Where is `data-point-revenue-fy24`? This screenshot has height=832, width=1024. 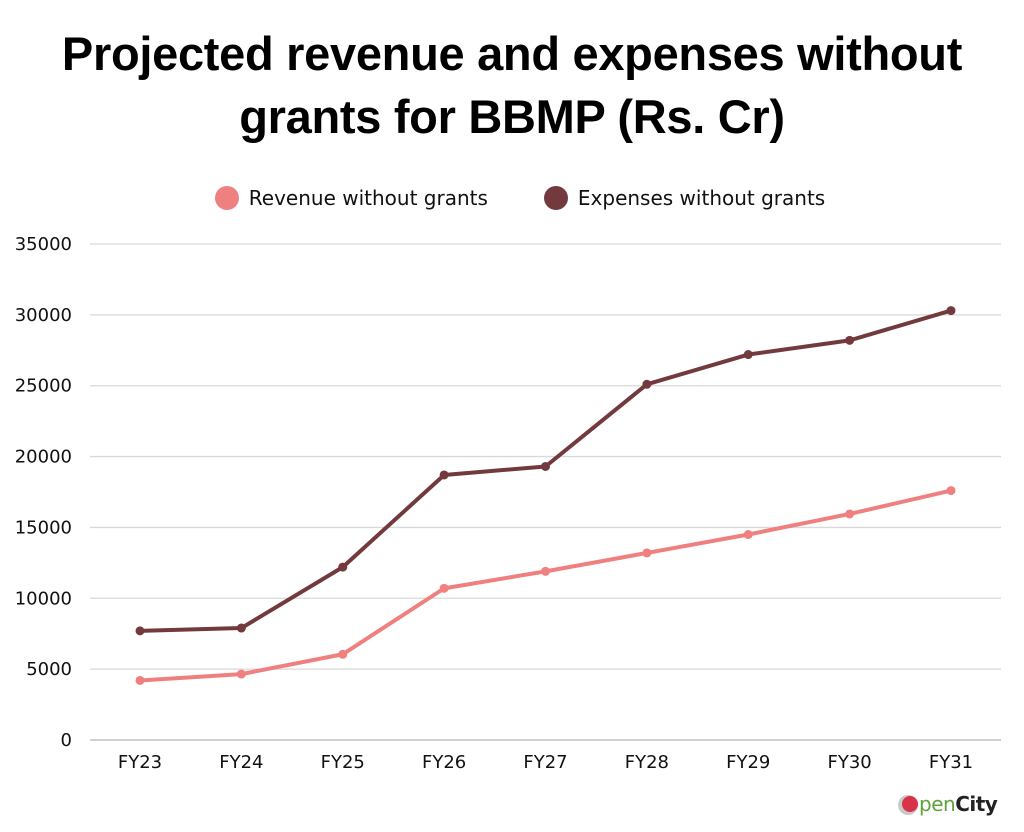
data-point-revenue-fy24 is located at coordinates (241, 674).